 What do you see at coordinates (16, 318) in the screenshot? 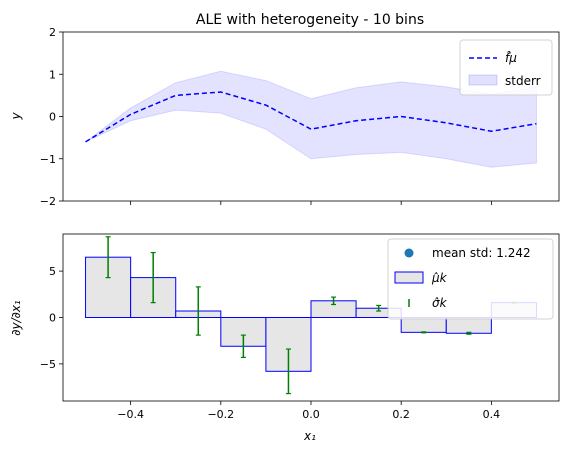
I see `bottom-y-label: ∂y/∂x₁` at bounding box center [16, 318].